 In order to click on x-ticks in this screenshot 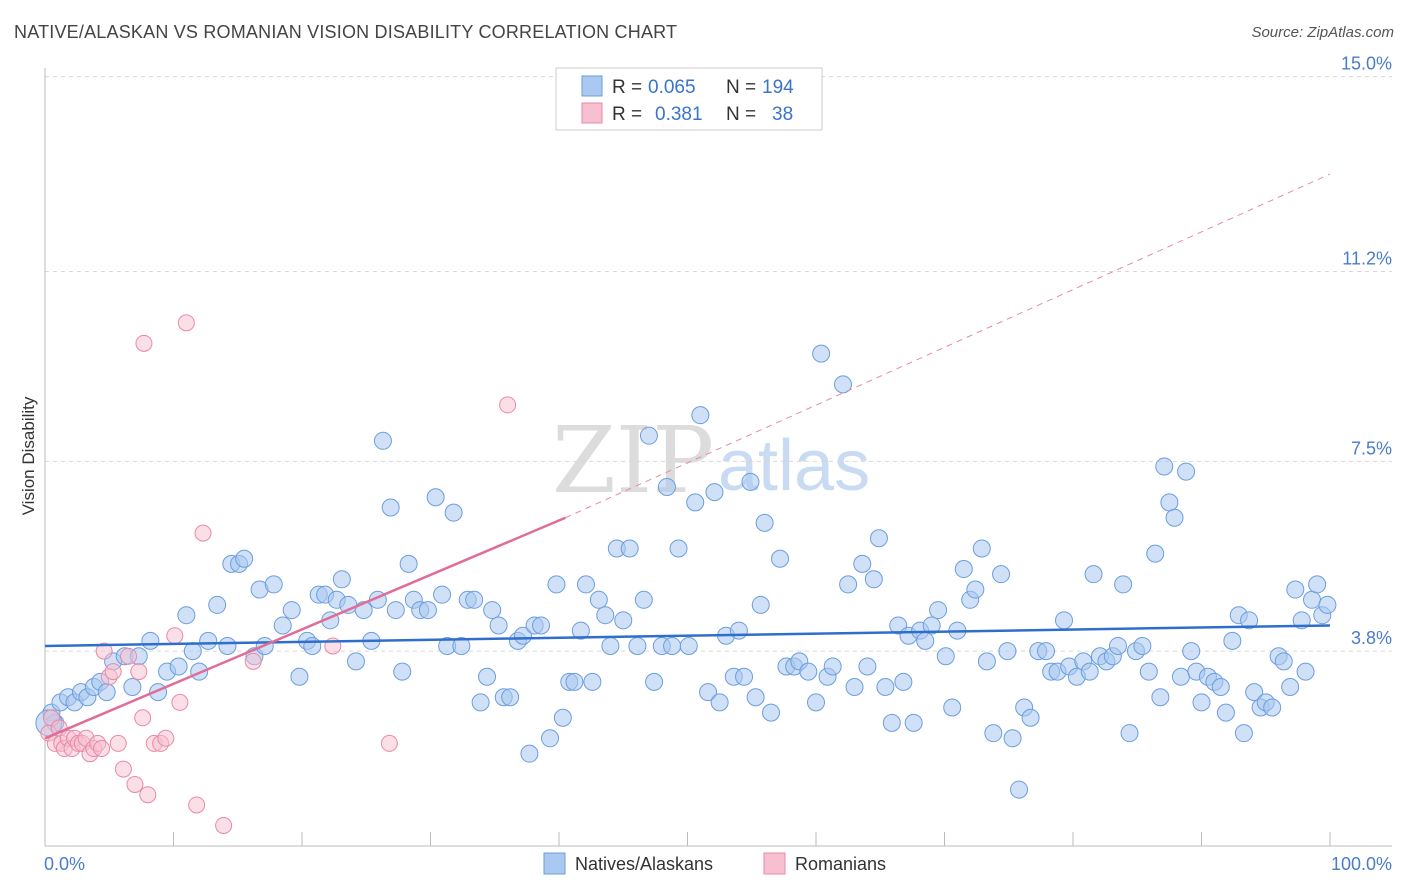, I will do `click(752, 839)`.